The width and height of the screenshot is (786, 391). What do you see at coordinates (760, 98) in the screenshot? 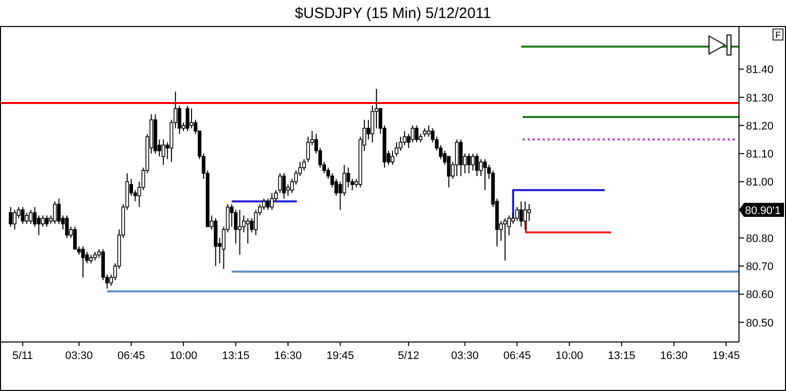
I see `y-tick-label: 81.30` at bounding box center [760, 98].